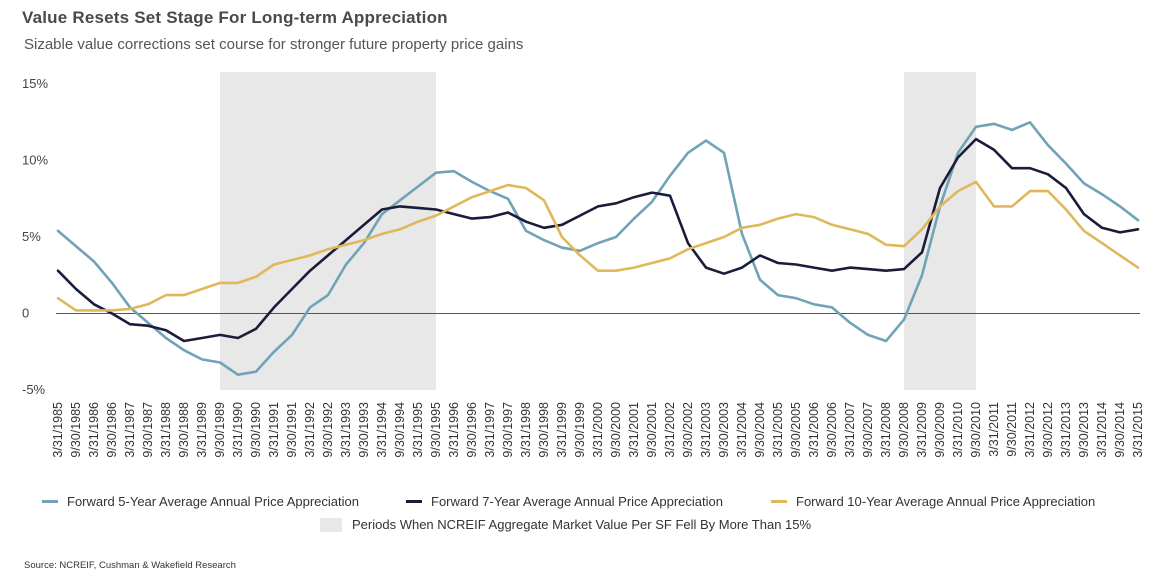 The image size is (1164, 576). What do you see at coordinates (184, 430) in the screenshot?
I see `x-tick-label-7: 9/30/1988` at bounding box center [184, 430].